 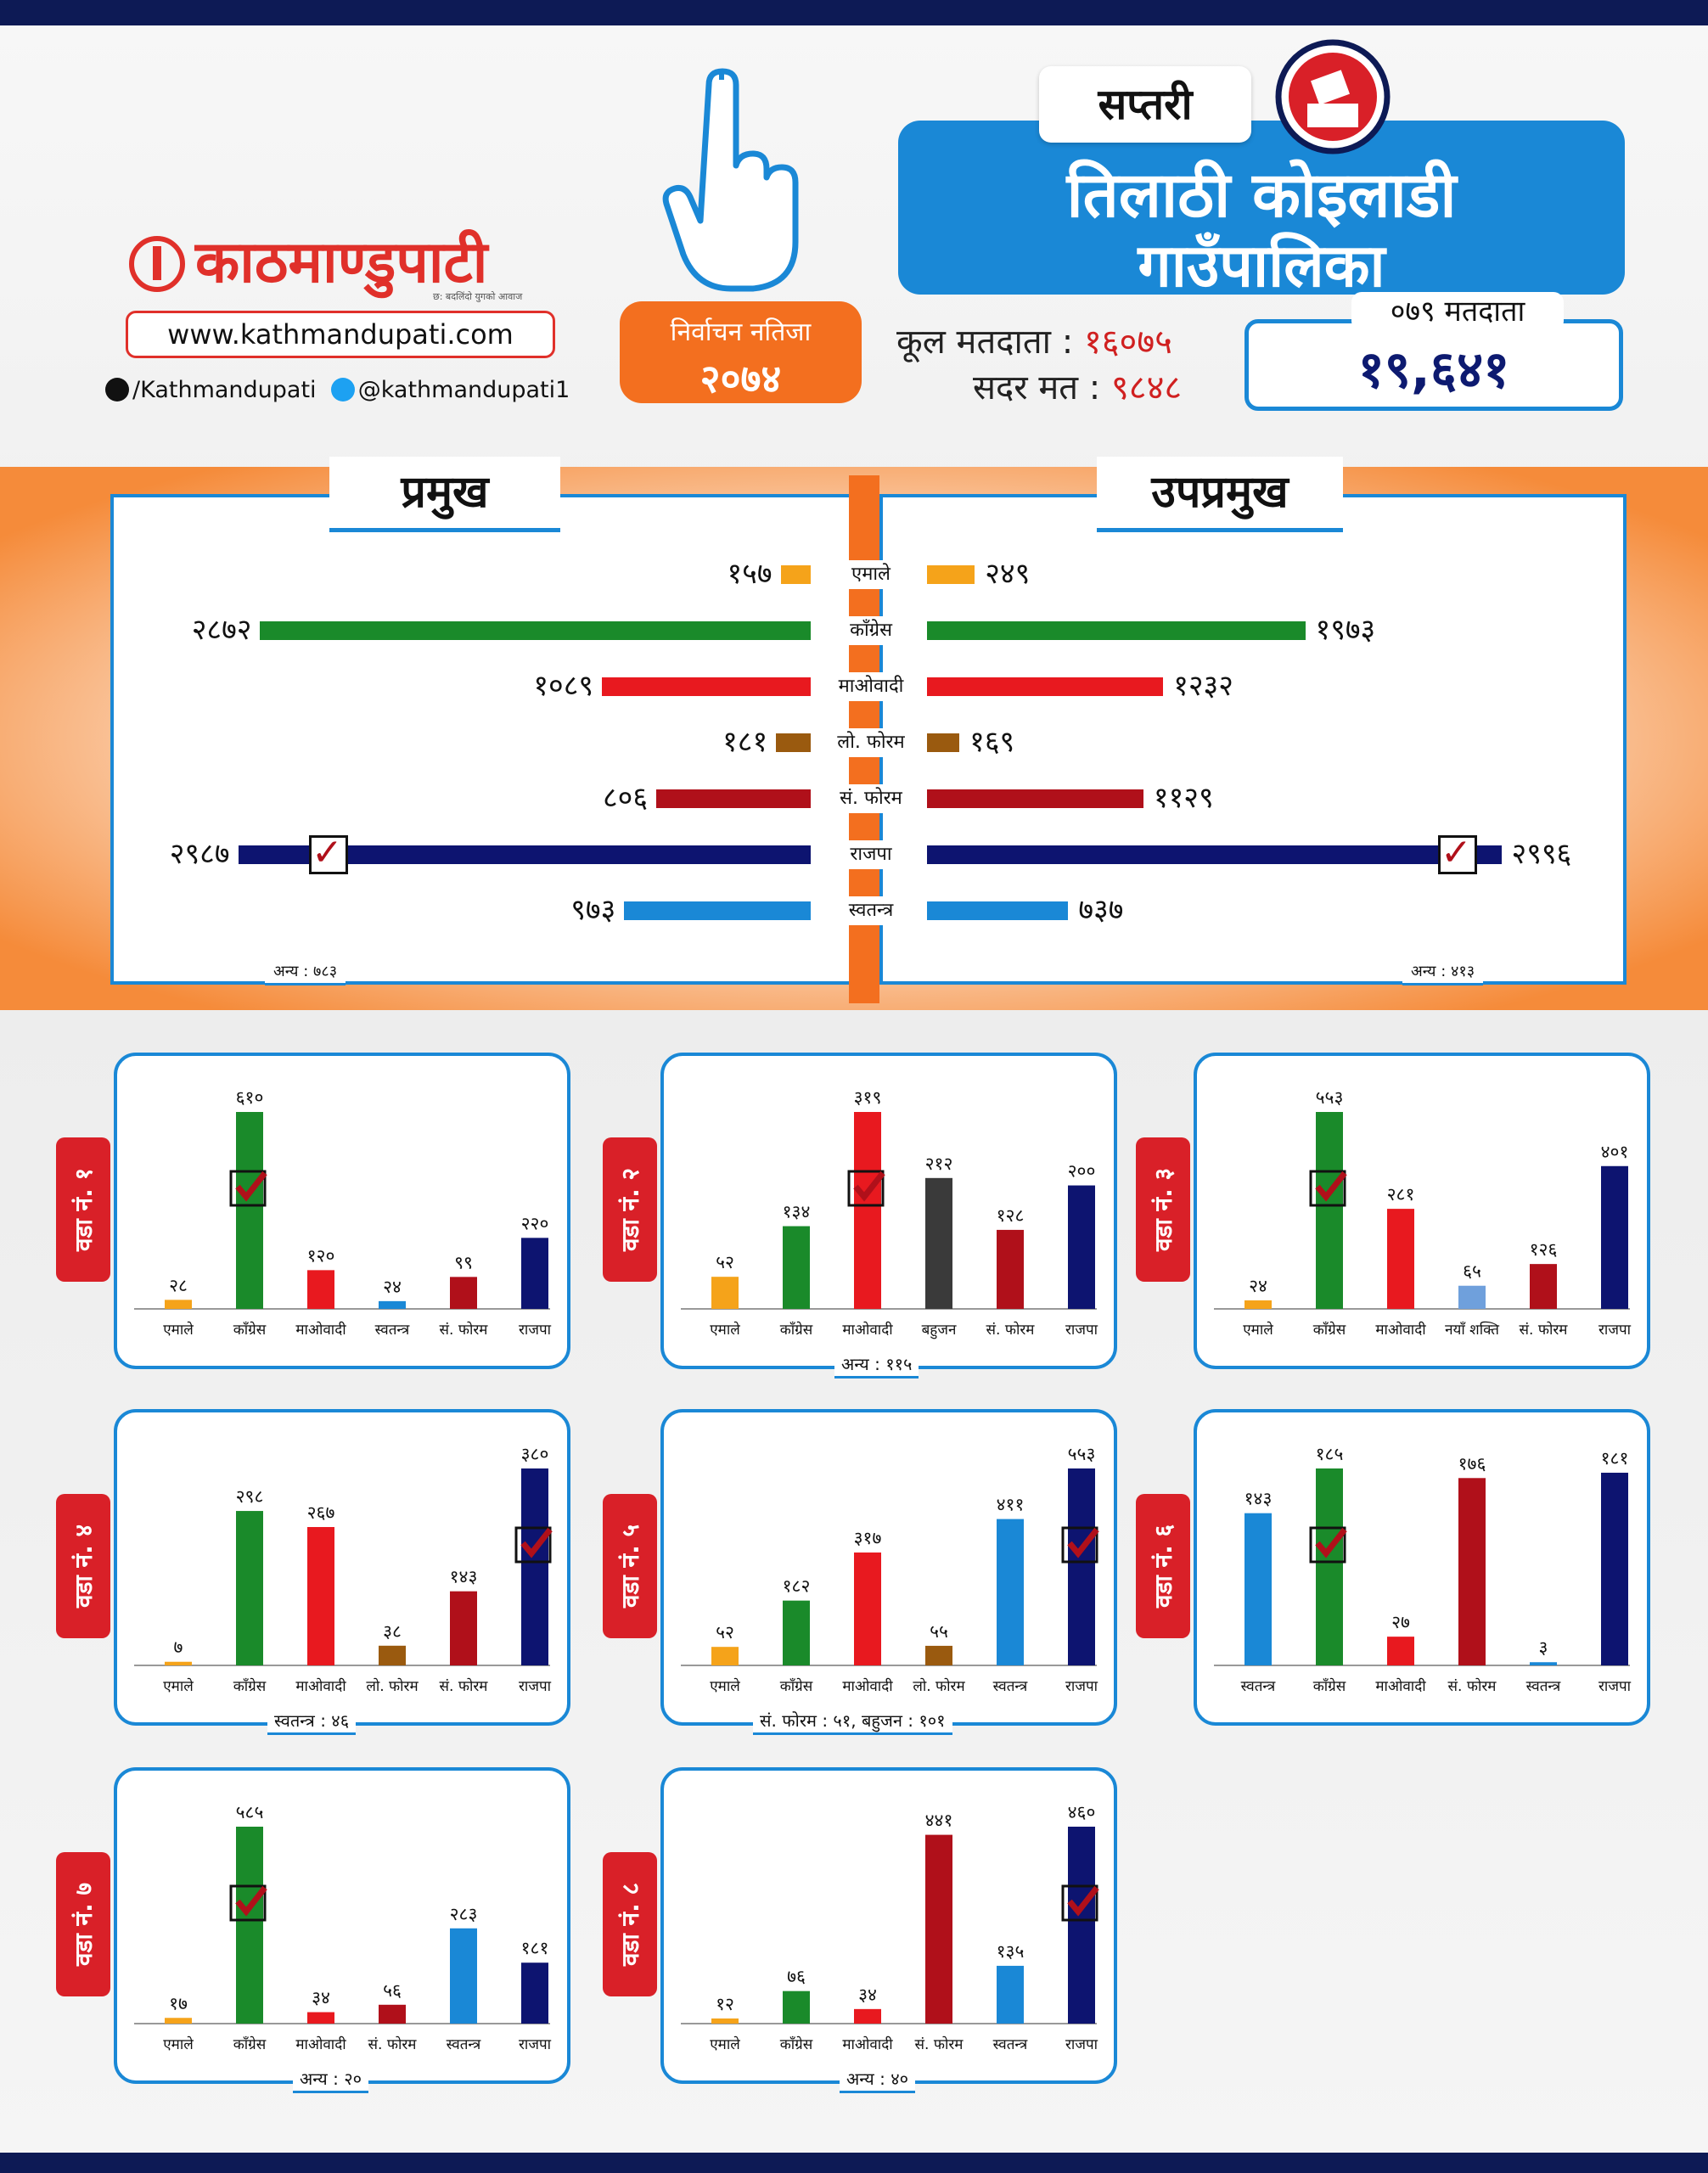 What do you see at coordinates (725, 1632) in the screenshot?
I see `bar-value-label: ५२` at bounding box center [725, 1632].